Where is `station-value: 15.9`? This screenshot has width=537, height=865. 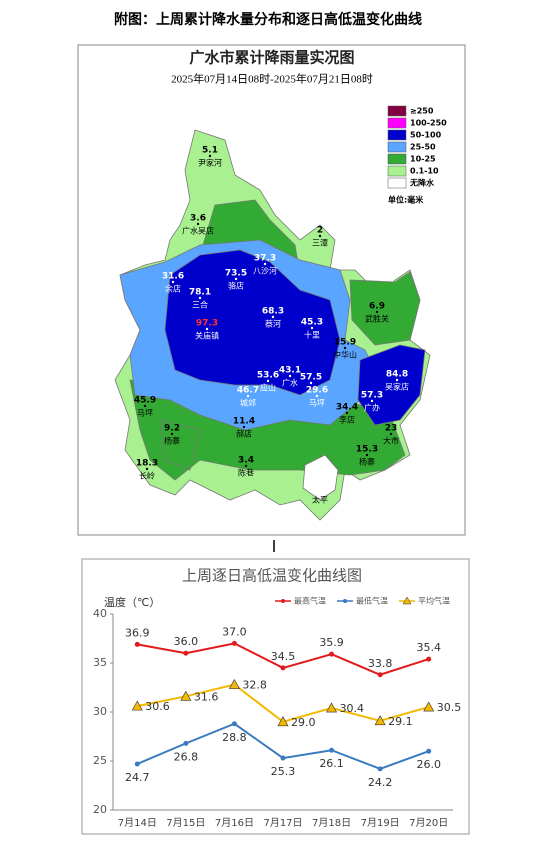
station-value: 15.9 is located at coordinates (345, 343).